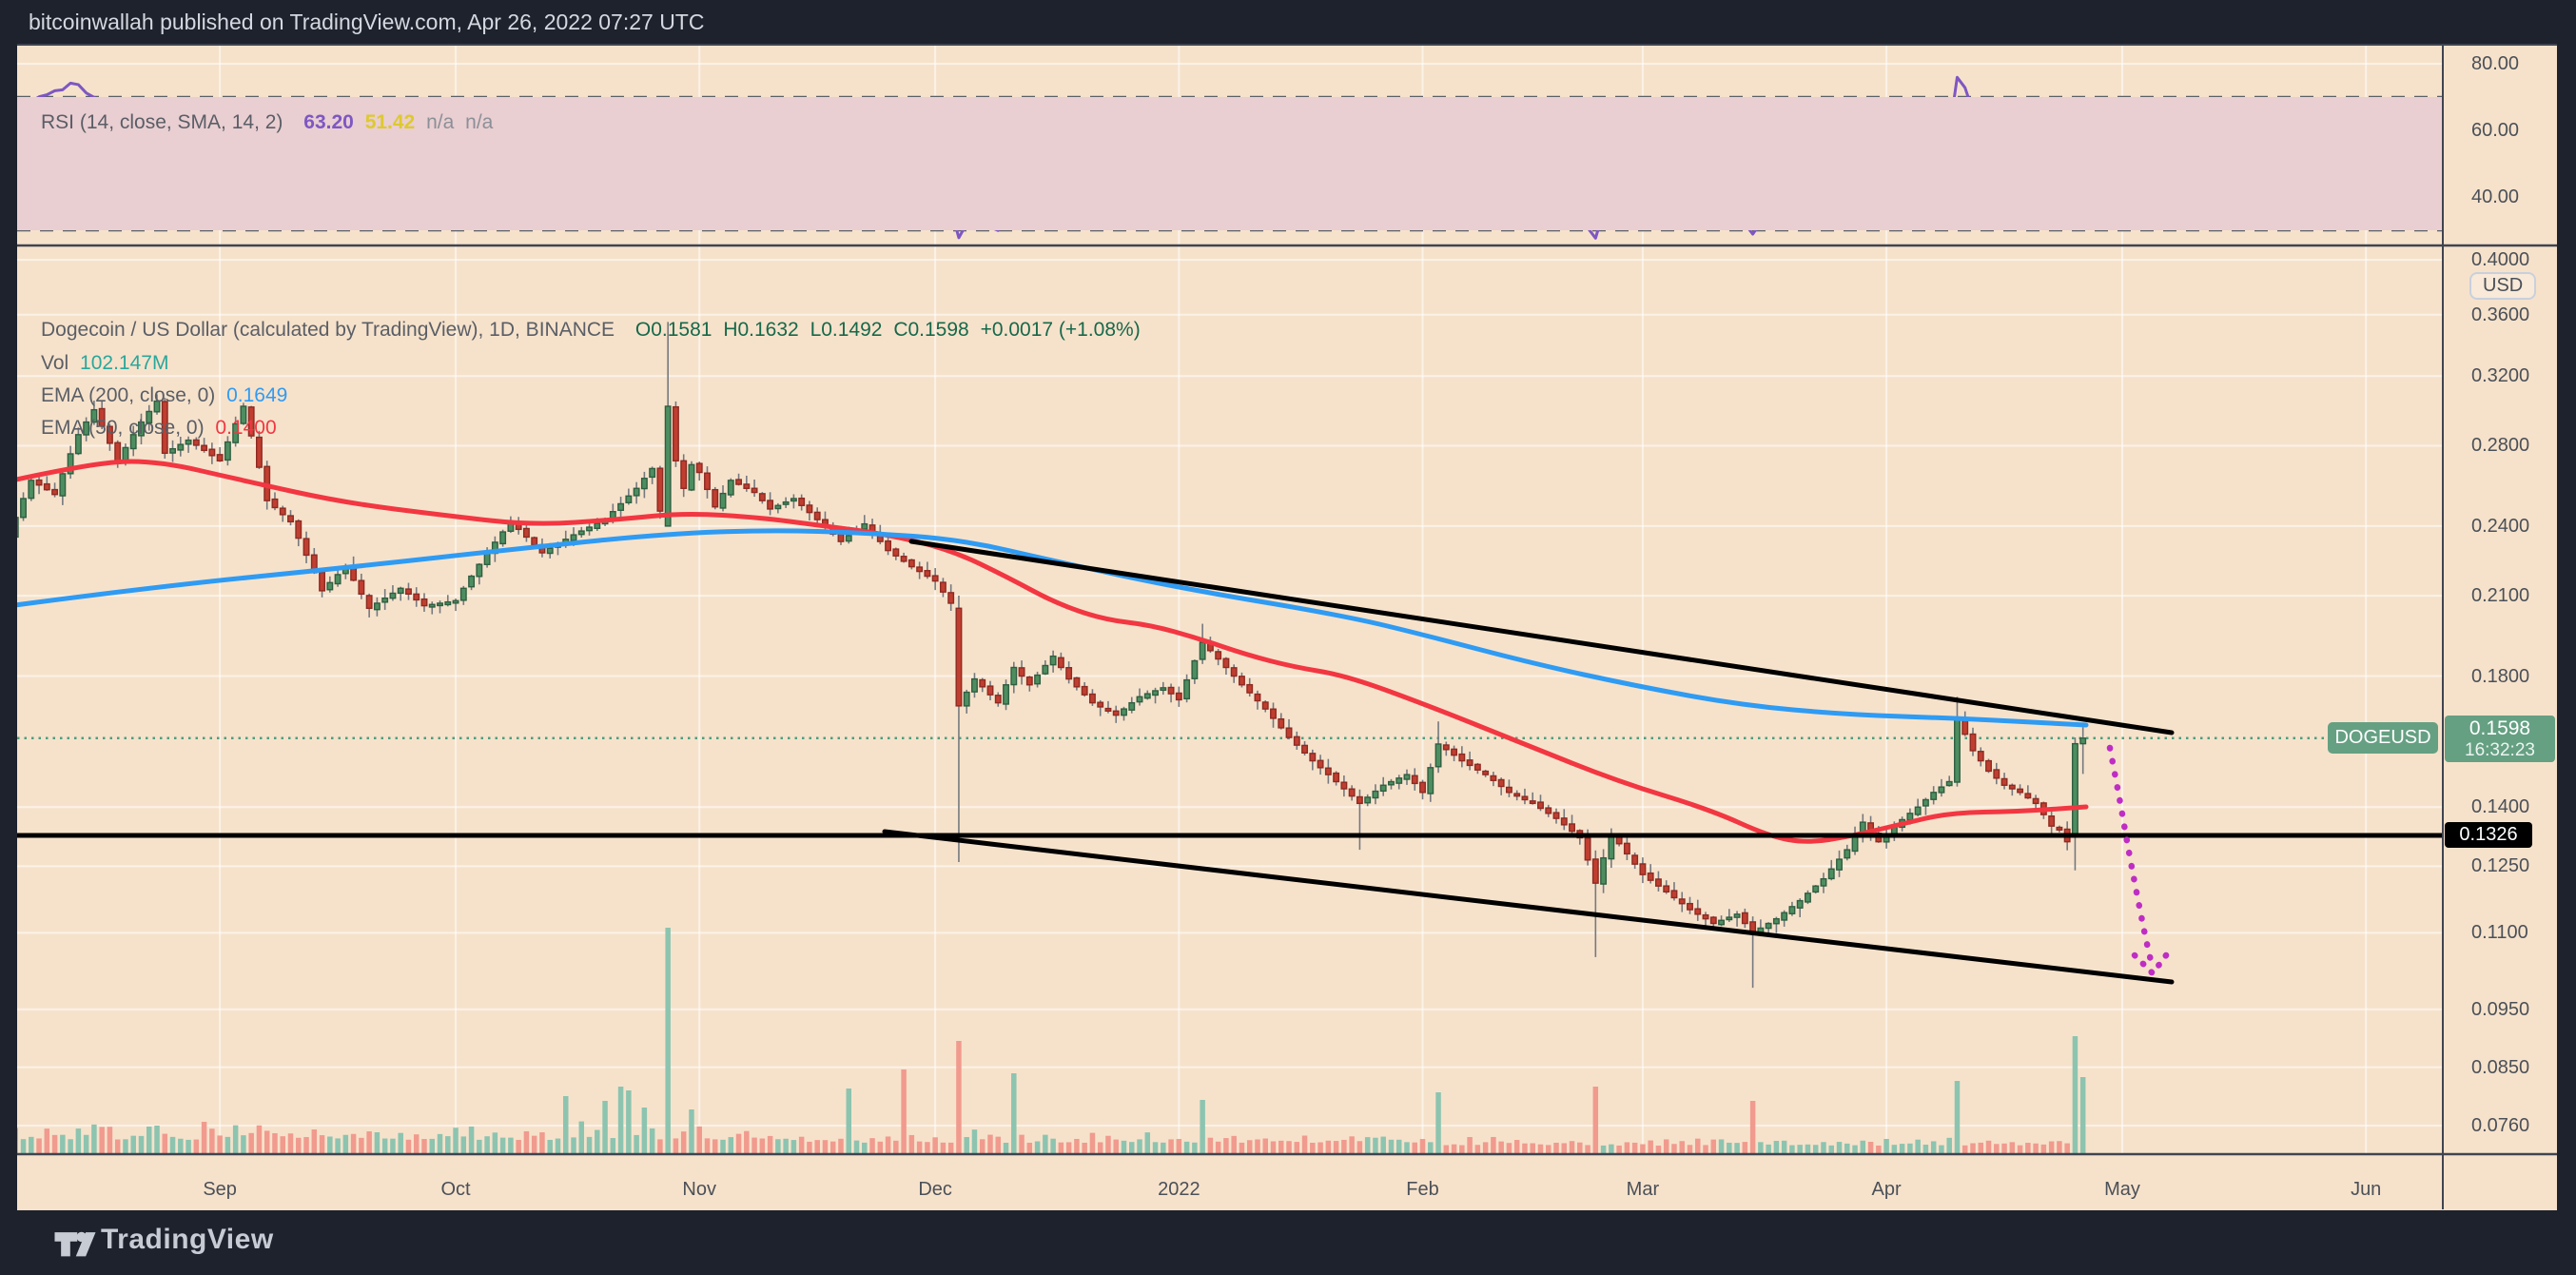  Describe the element at coordinates (123, 428) in the screenshot. I see `ema50-label: EMA (50, close, 0)` at that location.